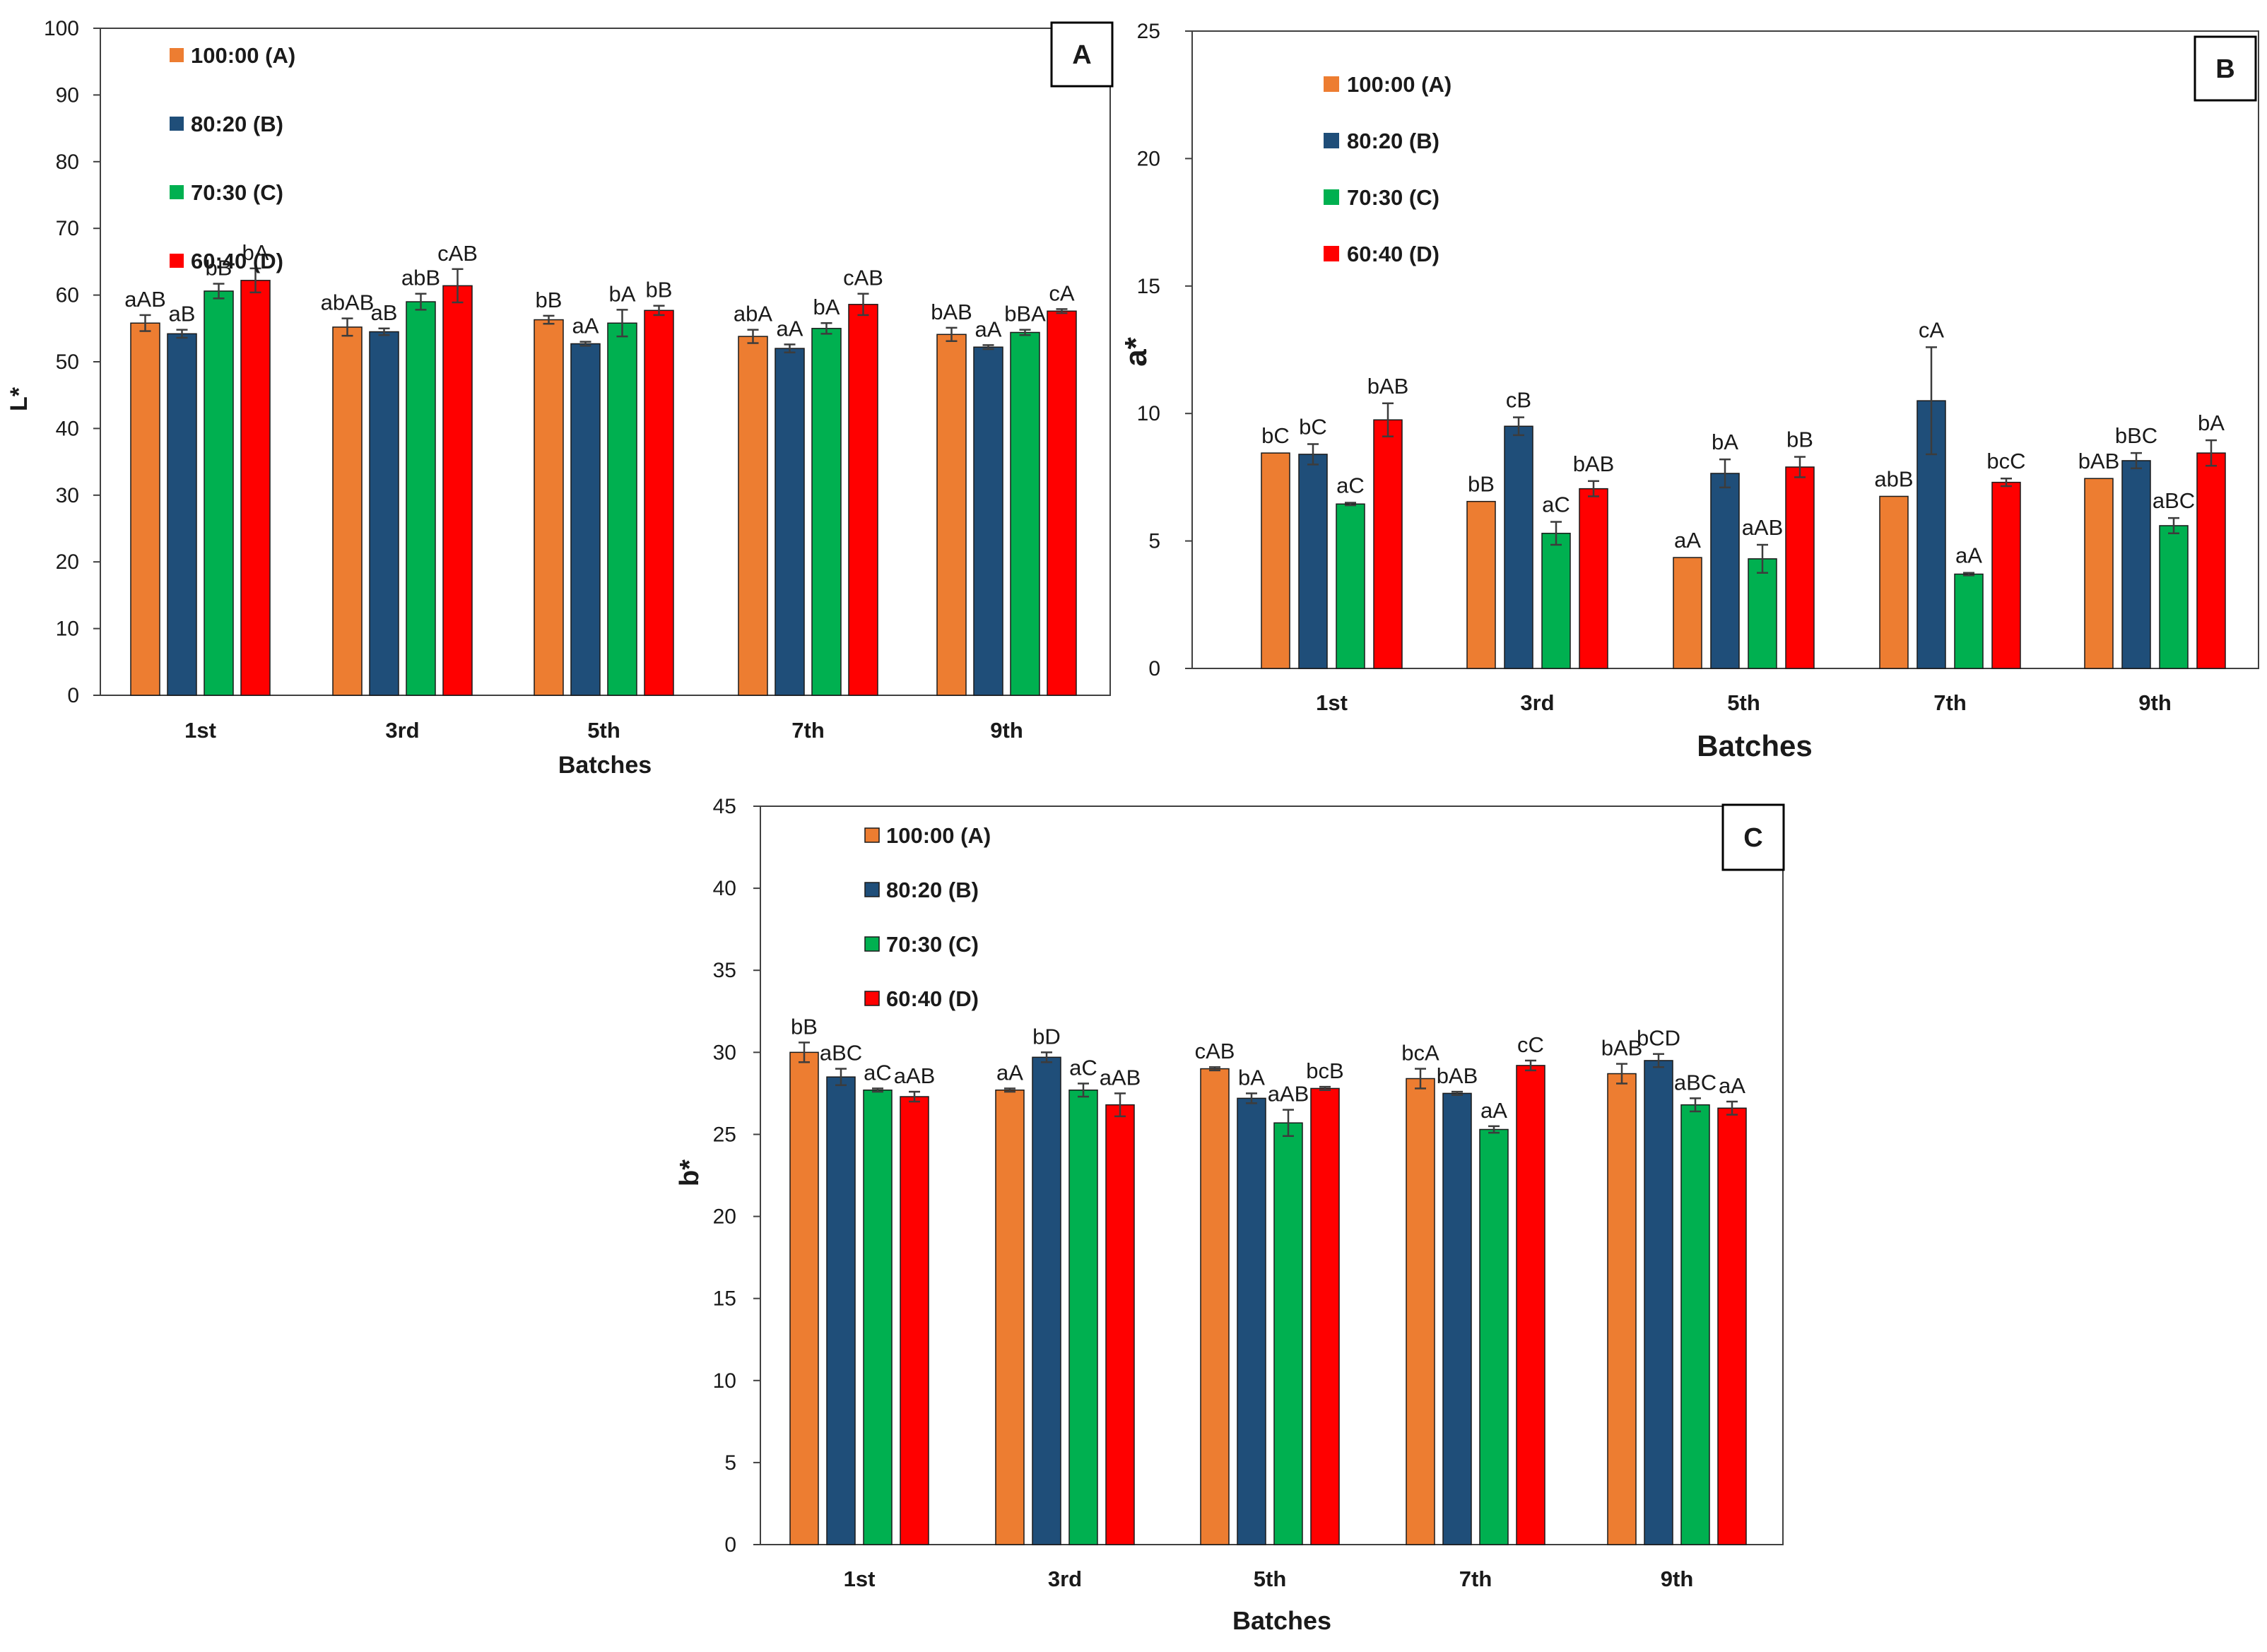  I want to click on bar-A-5th-s2, so click(585, 519).